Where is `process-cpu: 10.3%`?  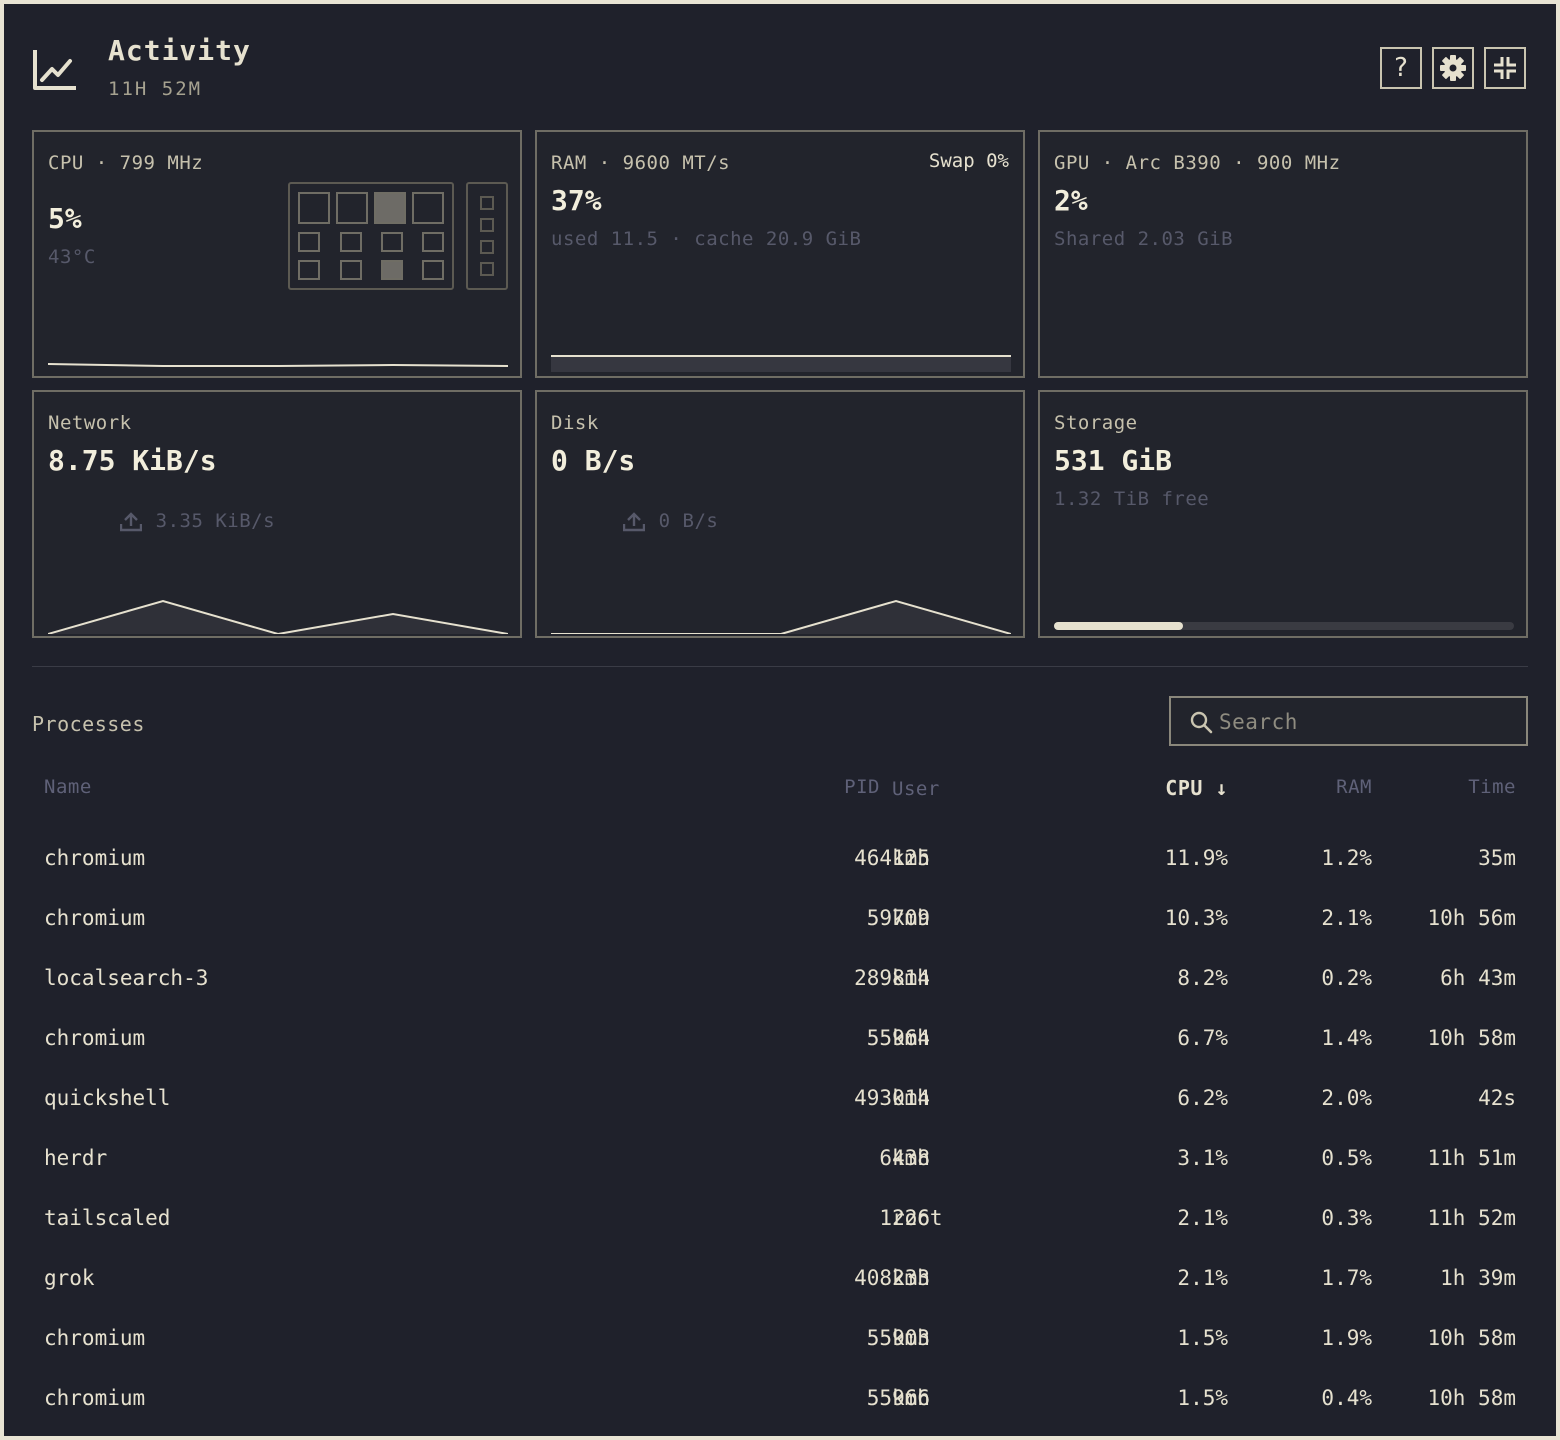 process-cpu: 10.3% is located at coordinates (1196, 918).